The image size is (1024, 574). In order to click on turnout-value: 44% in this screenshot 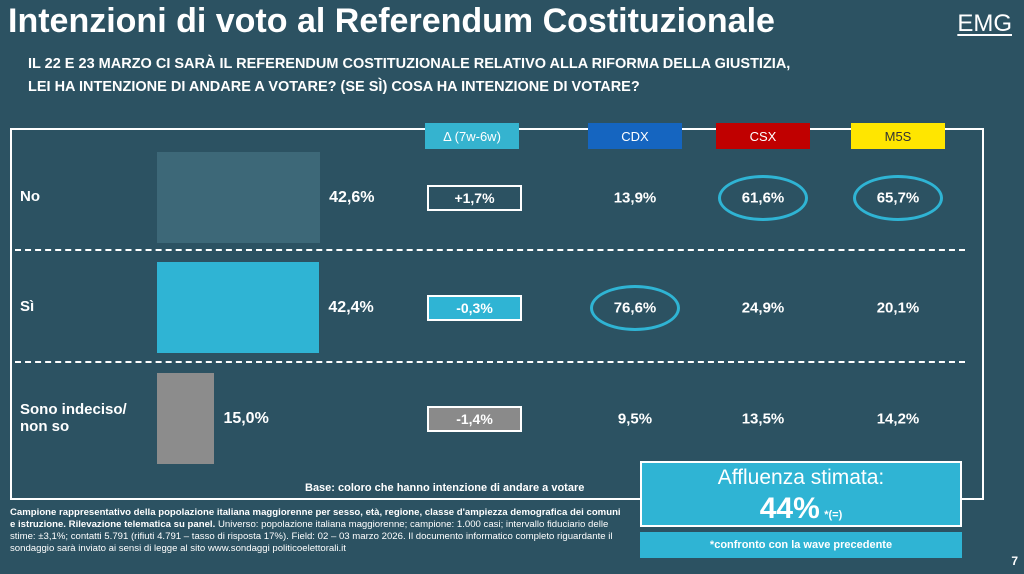, I will do `click(789, 508)`.